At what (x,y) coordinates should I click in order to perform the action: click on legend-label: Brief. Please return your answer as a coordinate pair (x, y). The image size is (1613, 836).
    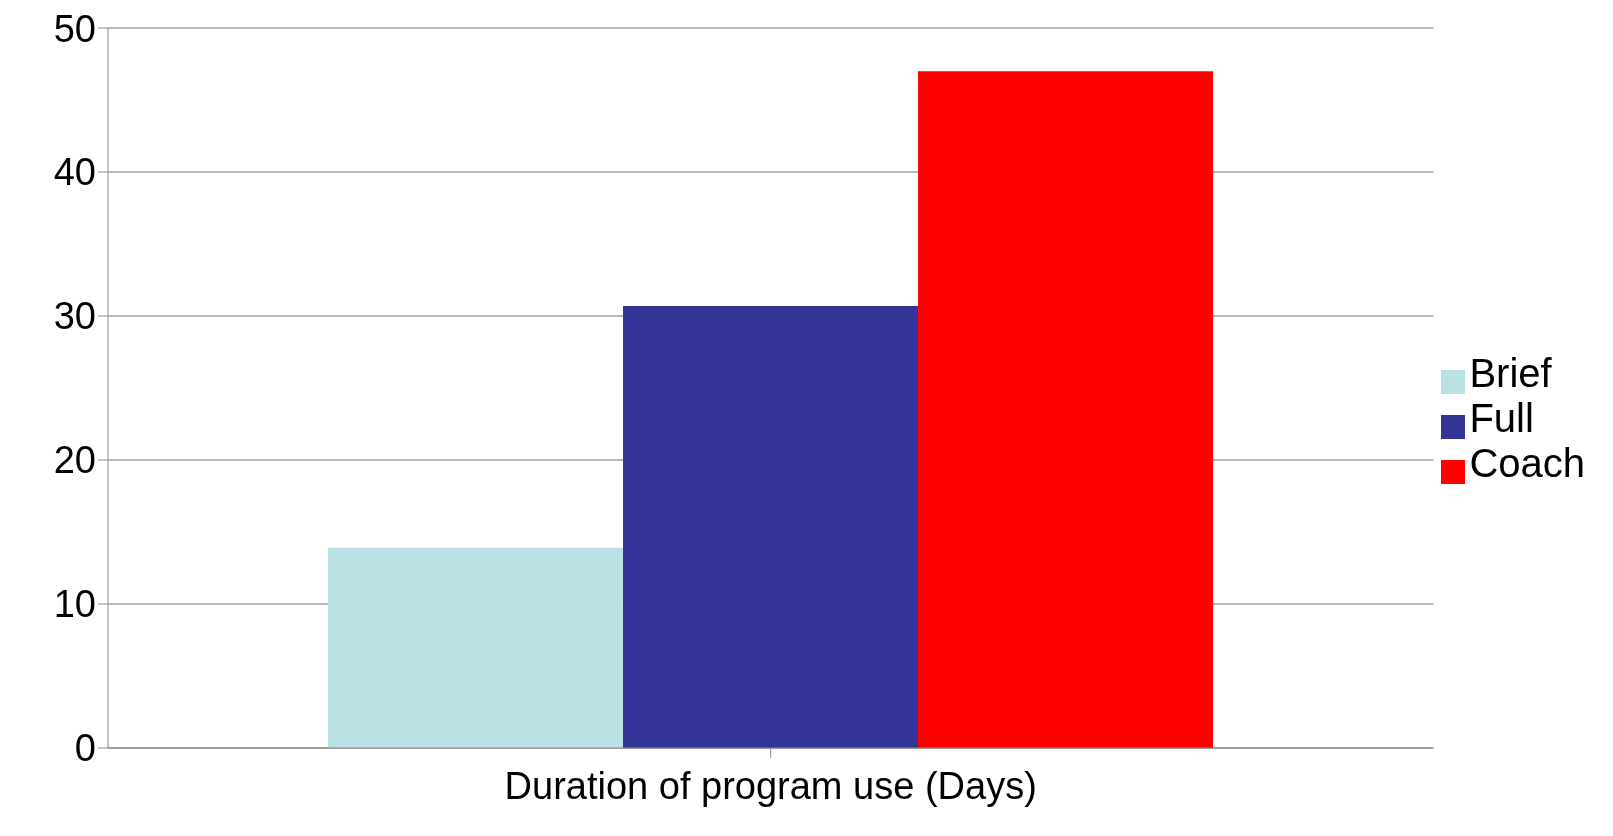
    Looking at the image, I should click on (1510, 372).